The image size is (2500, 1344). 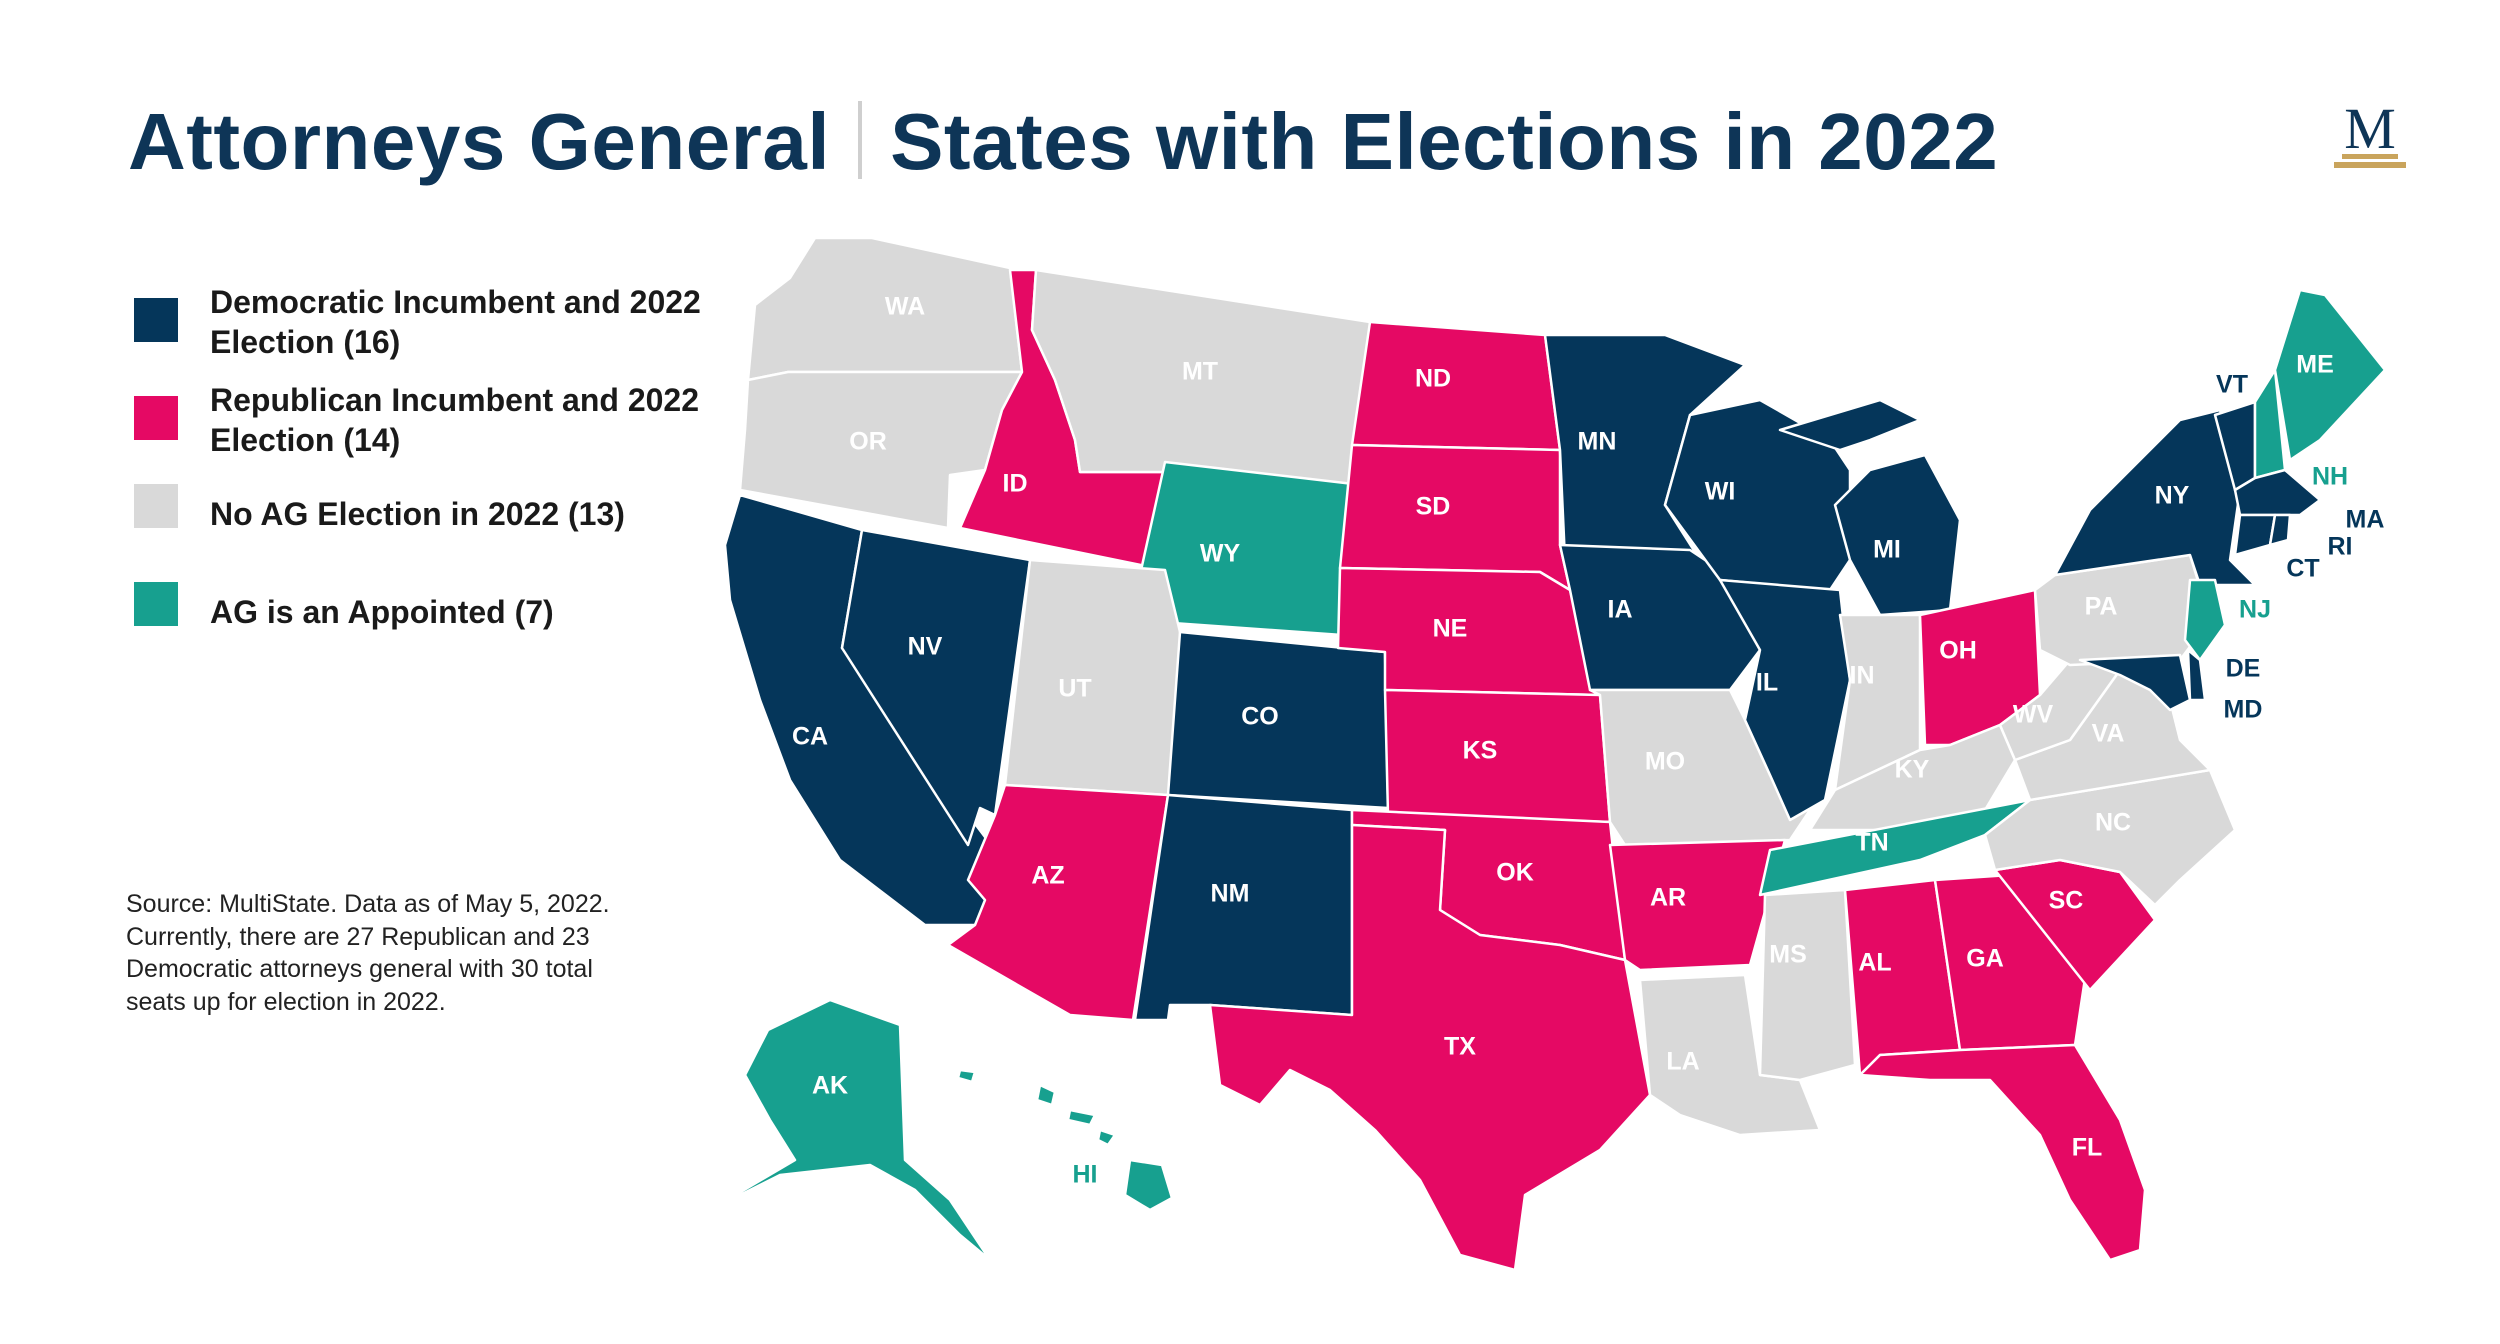 I want to click on state-label-ct: CT, so click(x=2302, y=569).